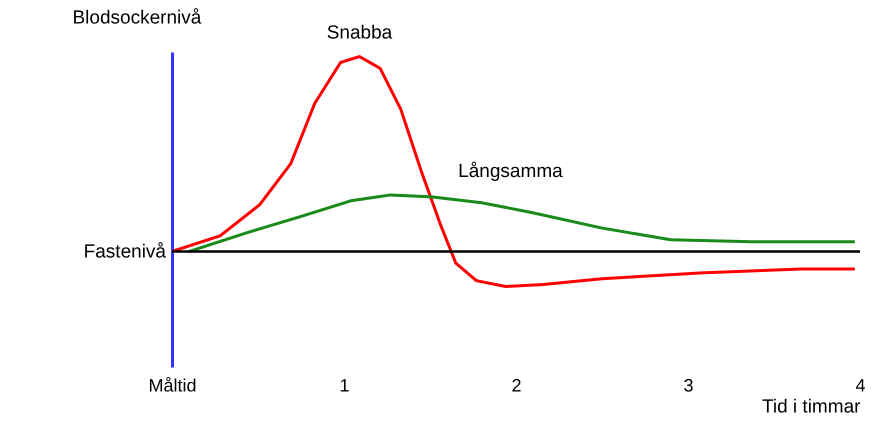 This screenshot has width=873, height=441. Describe the element at coordinates (511, 171) in the screenshot. I see `series-label: Långsamma` at that location.